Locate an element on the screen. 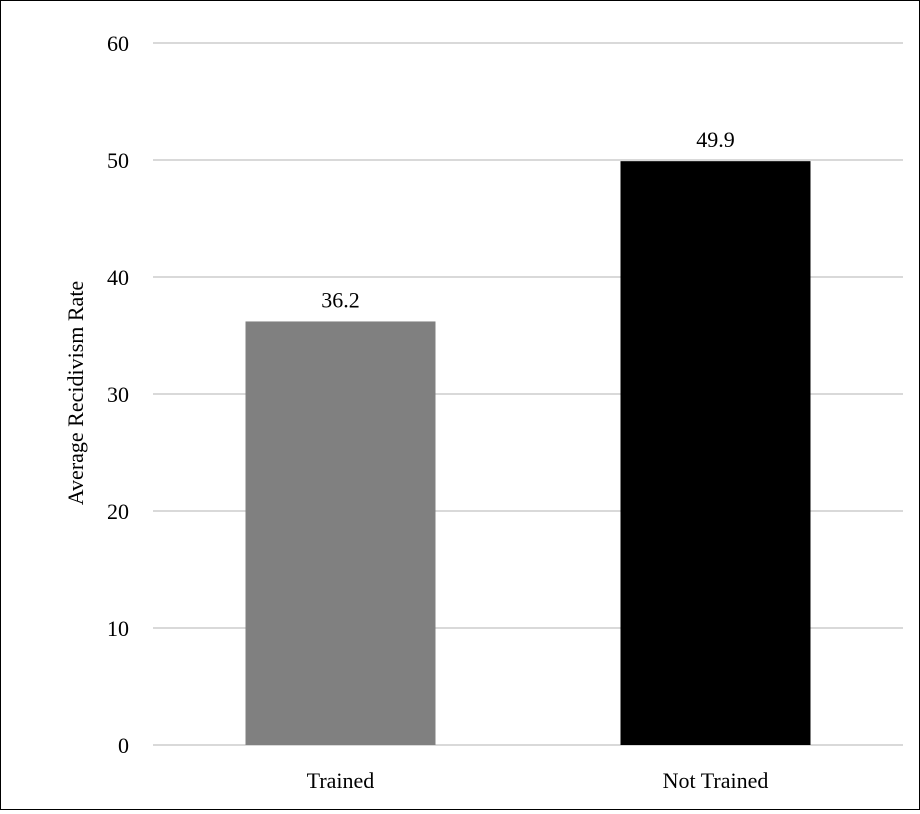  bar-trained is located at coordinates (340, 533).